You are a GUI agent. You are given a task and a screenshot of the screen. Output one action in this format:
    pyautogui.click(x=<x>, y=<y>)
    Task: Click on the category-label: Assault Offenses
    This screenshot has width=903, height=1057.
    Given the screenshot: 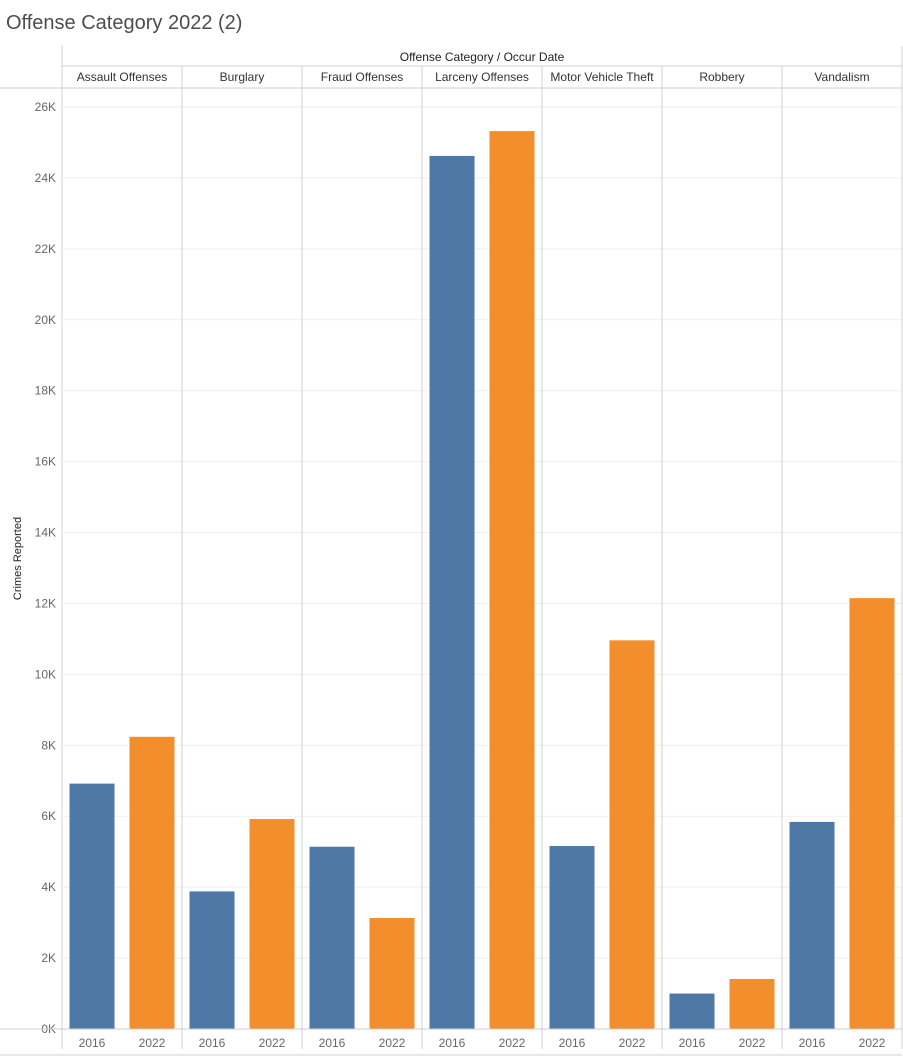 What is the action you would take?
    pyautogui.click(x=122, y=77)
    